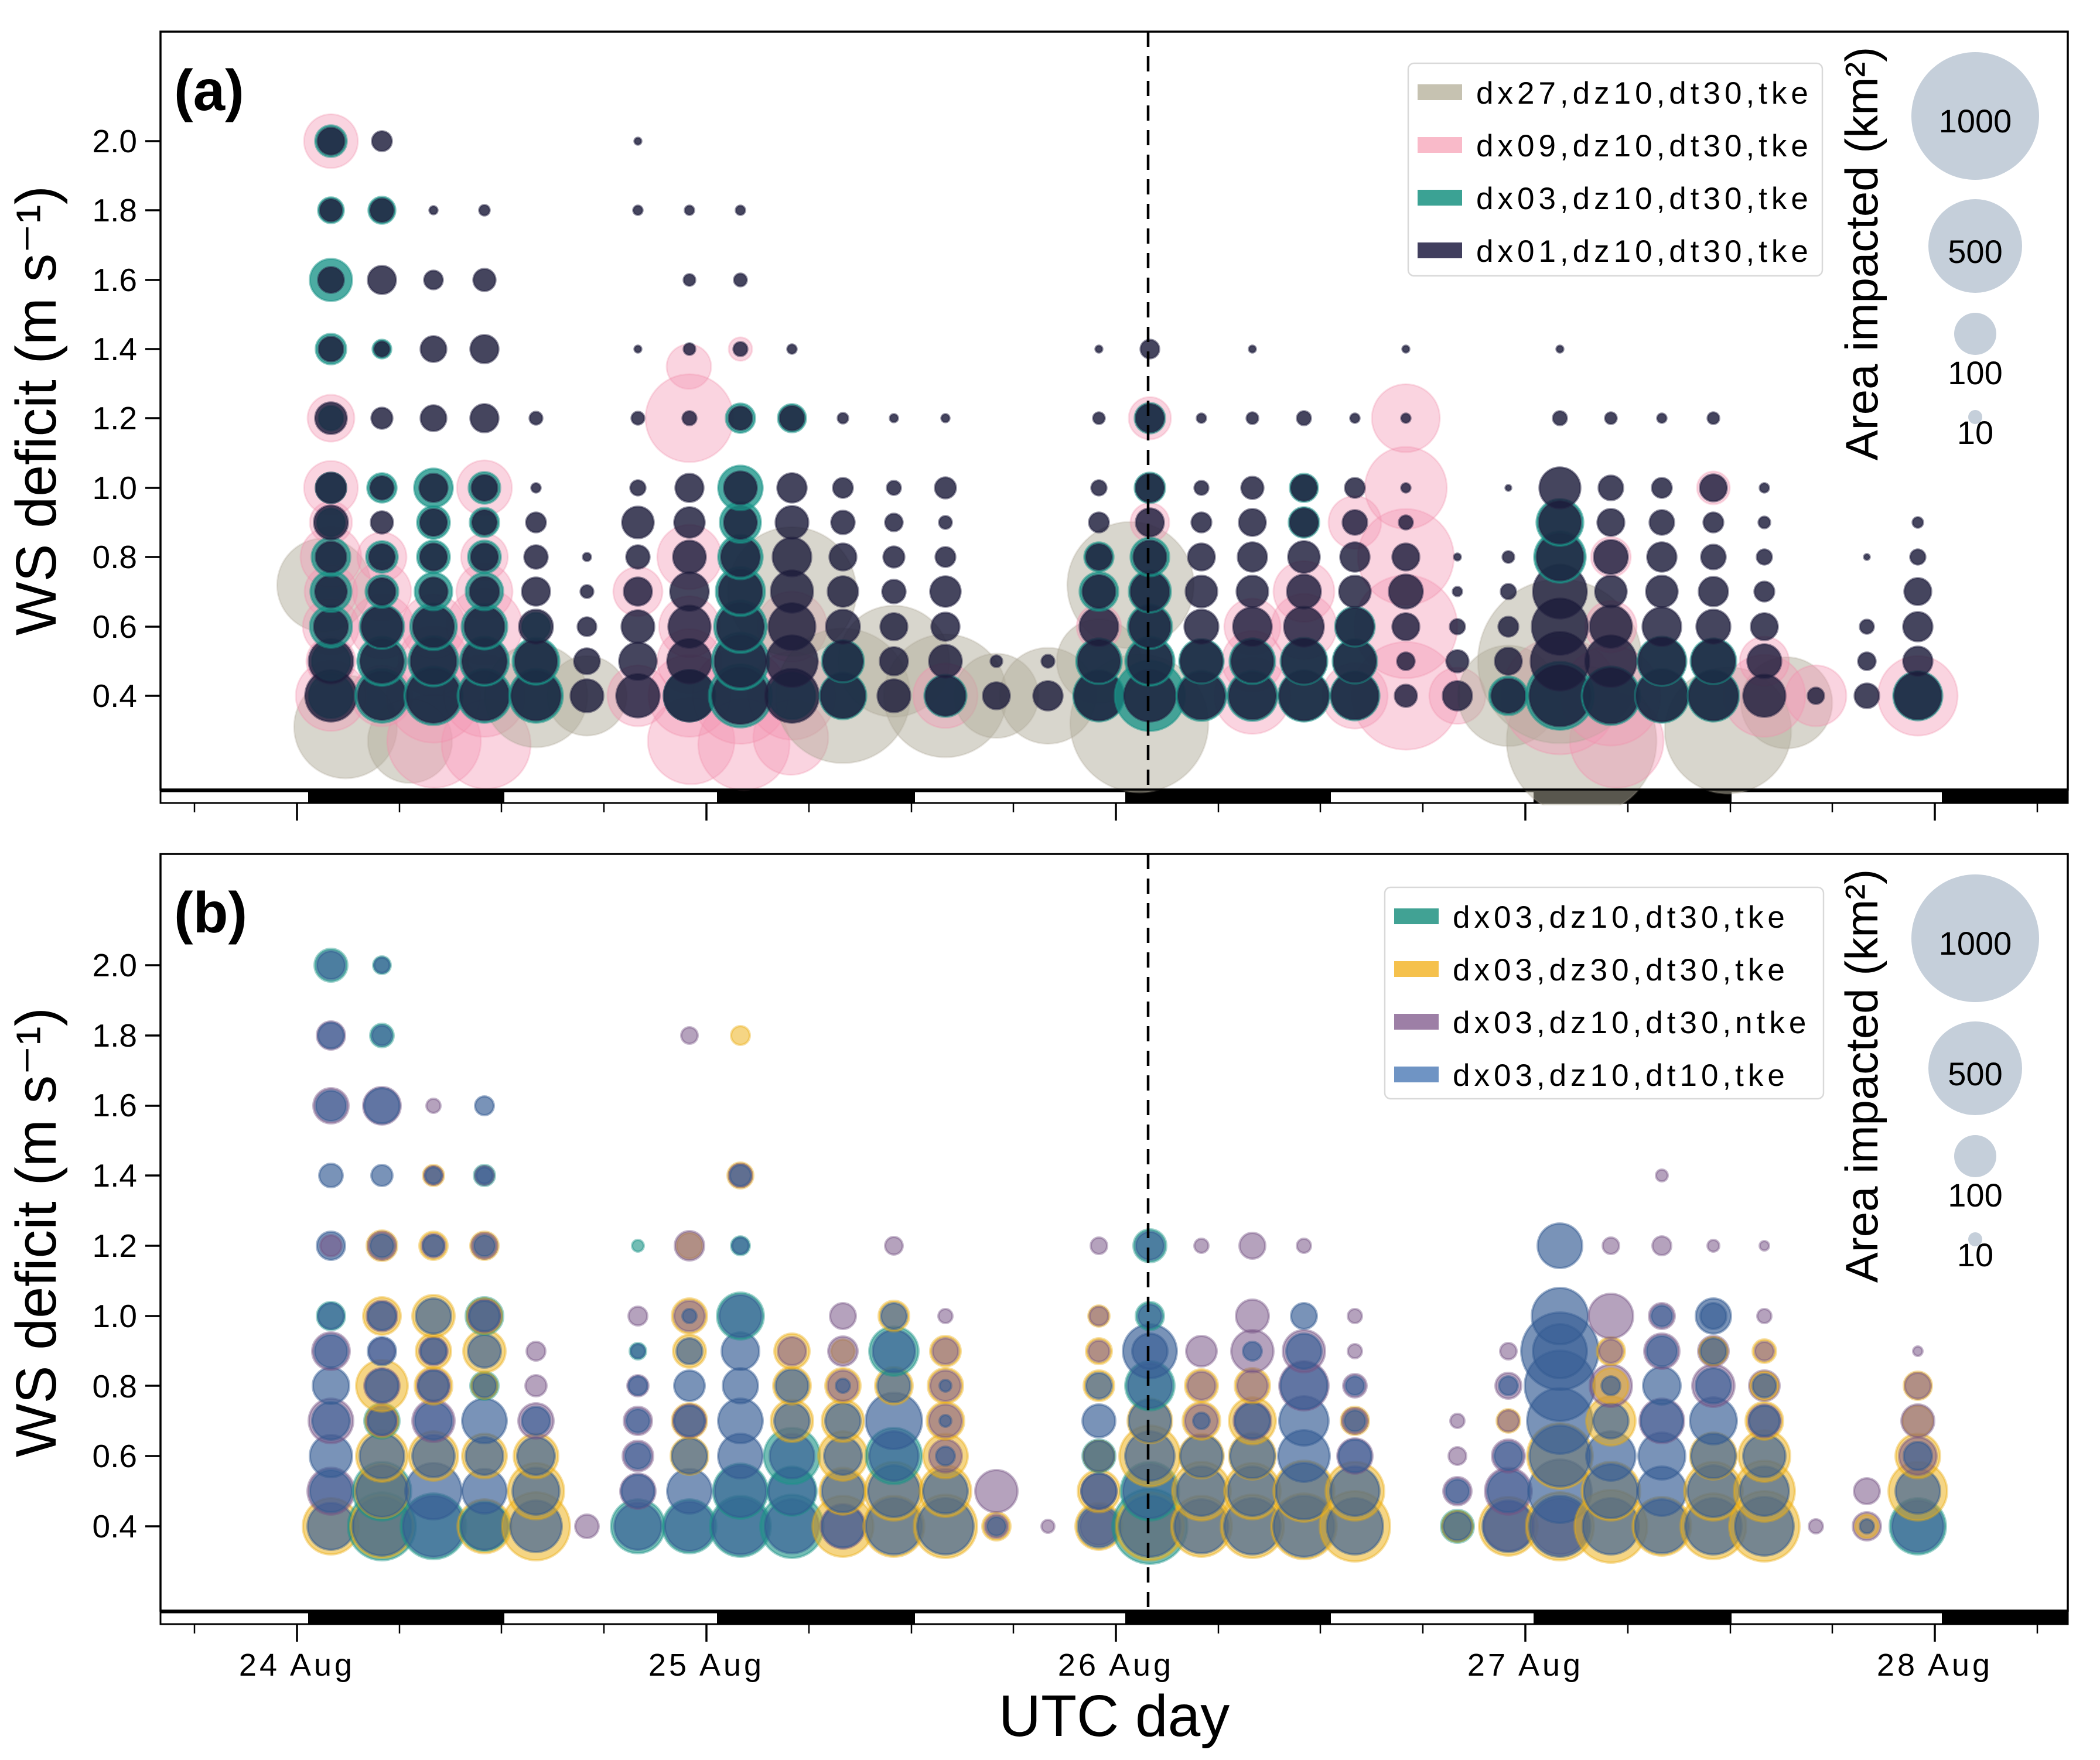  I want to click on svg-text: (a), so click(209, 90).